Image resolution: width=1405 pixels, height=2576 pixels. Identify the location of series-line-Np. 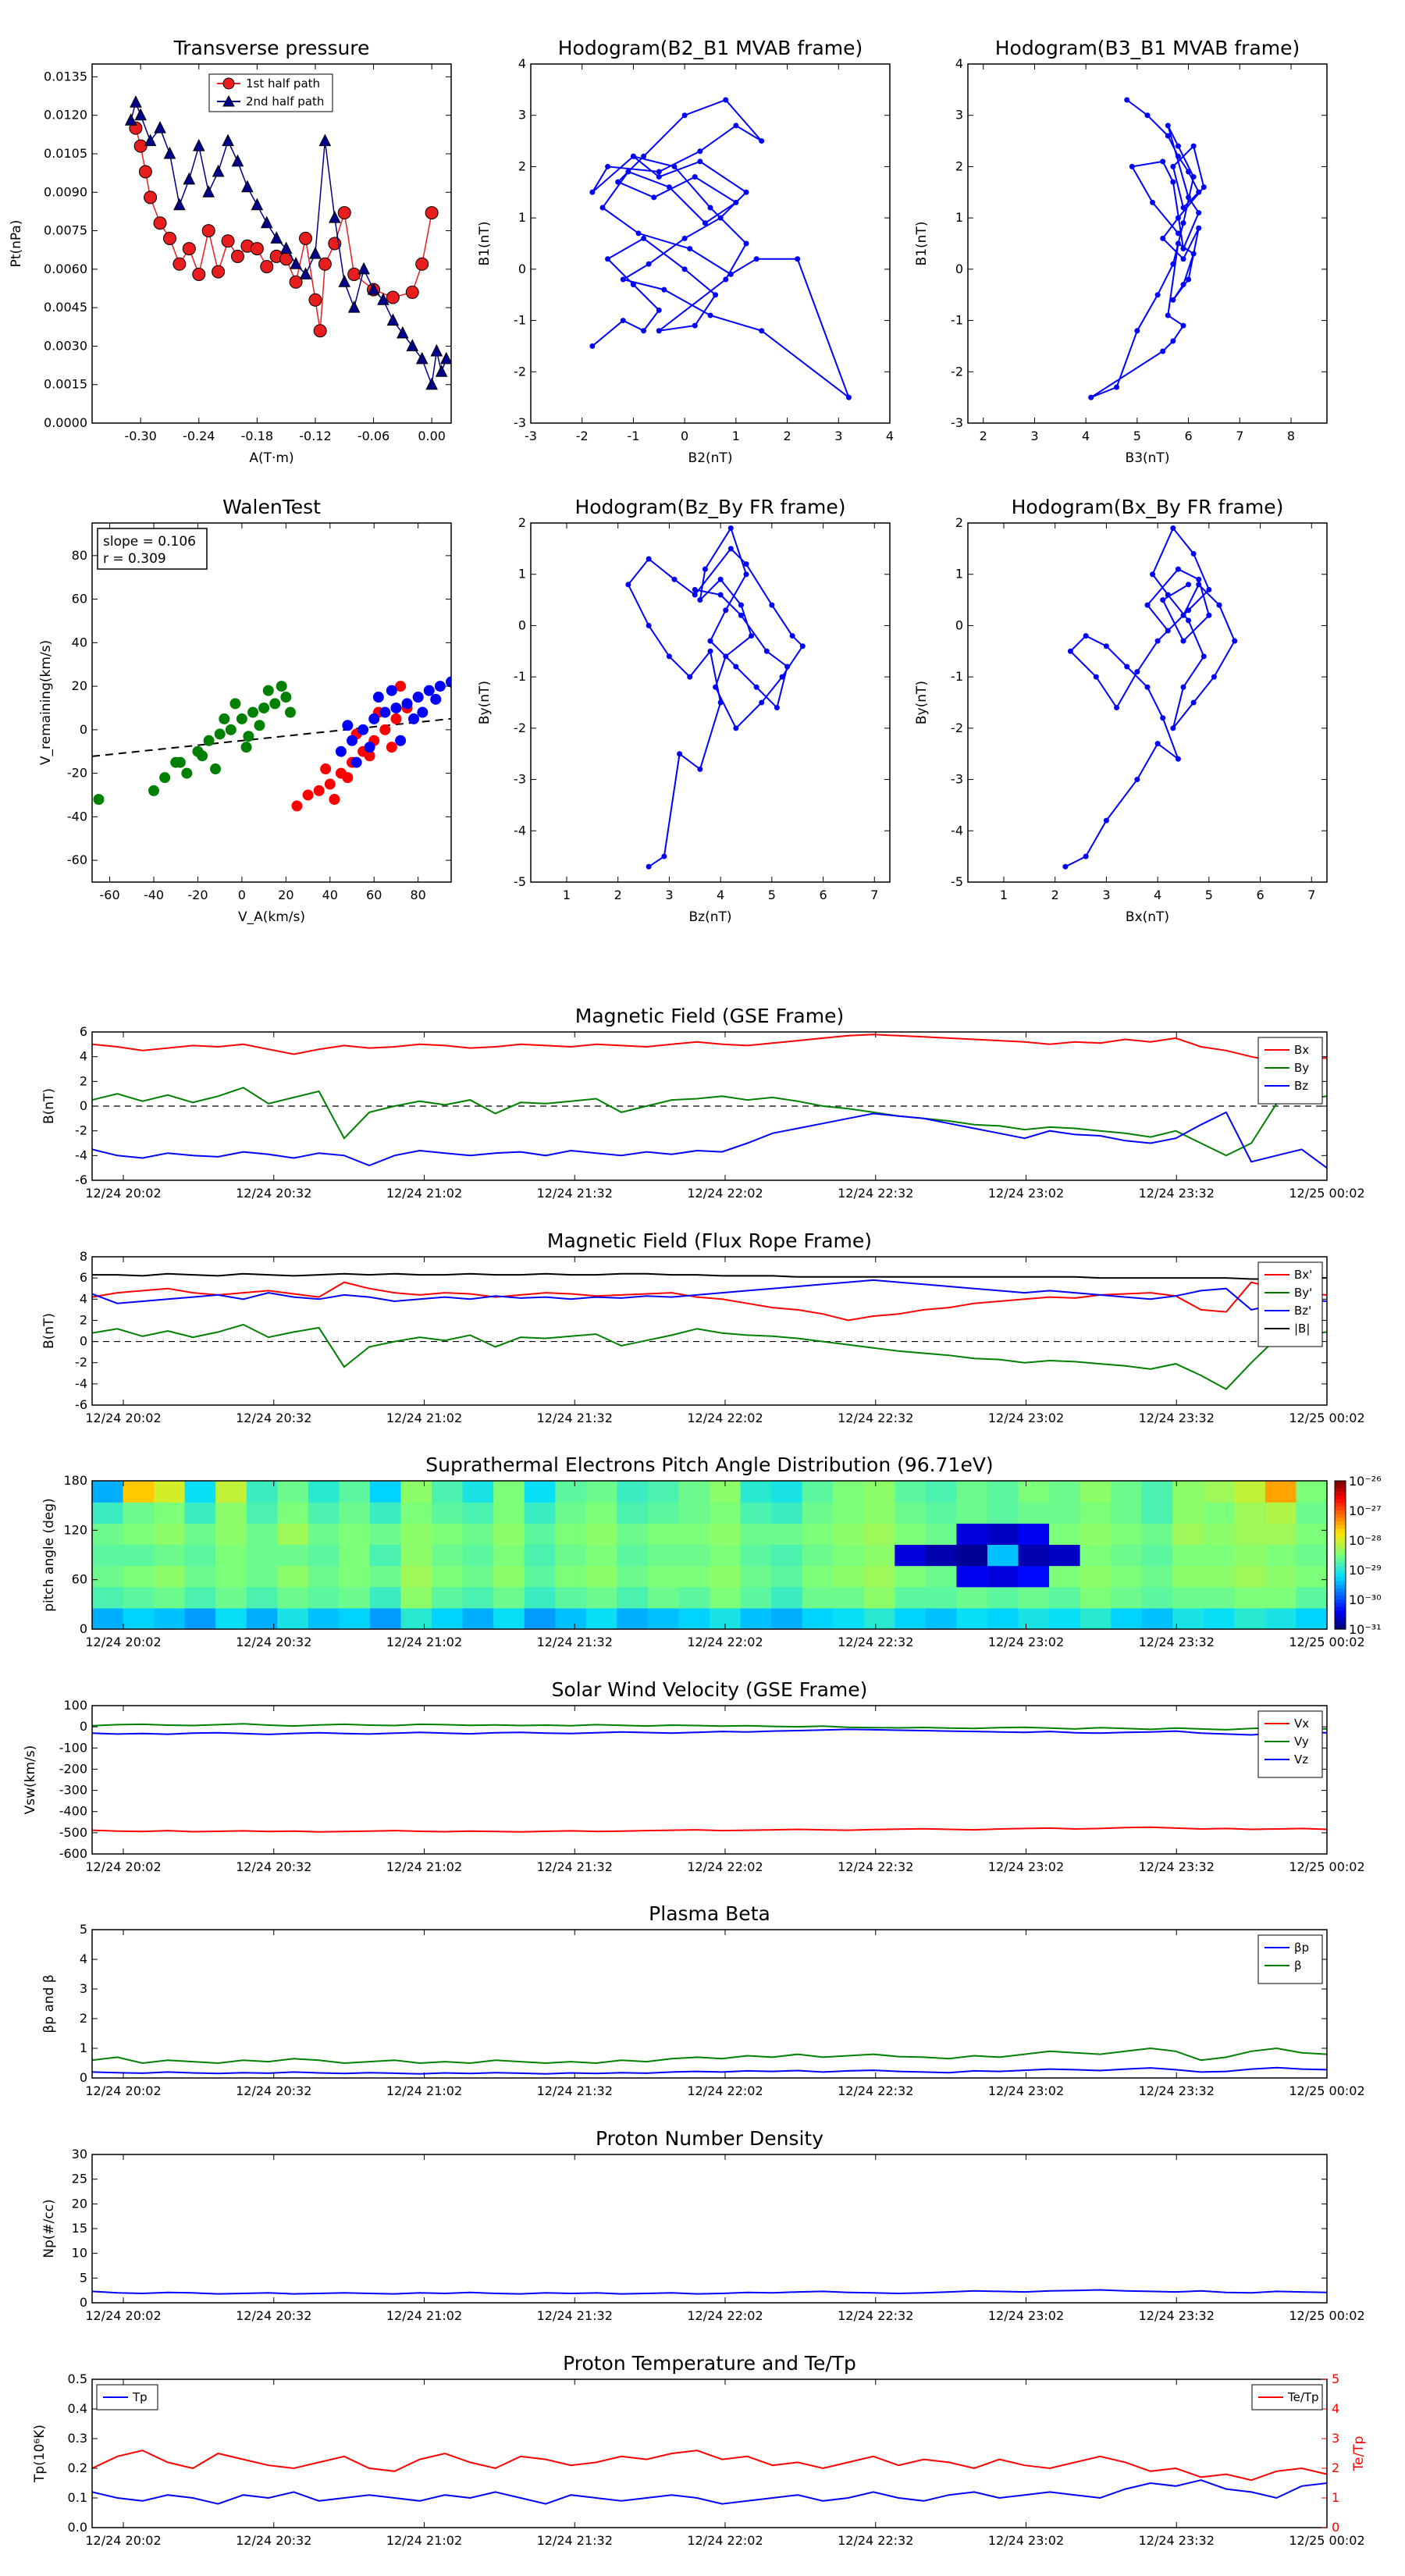
(710, 2292).